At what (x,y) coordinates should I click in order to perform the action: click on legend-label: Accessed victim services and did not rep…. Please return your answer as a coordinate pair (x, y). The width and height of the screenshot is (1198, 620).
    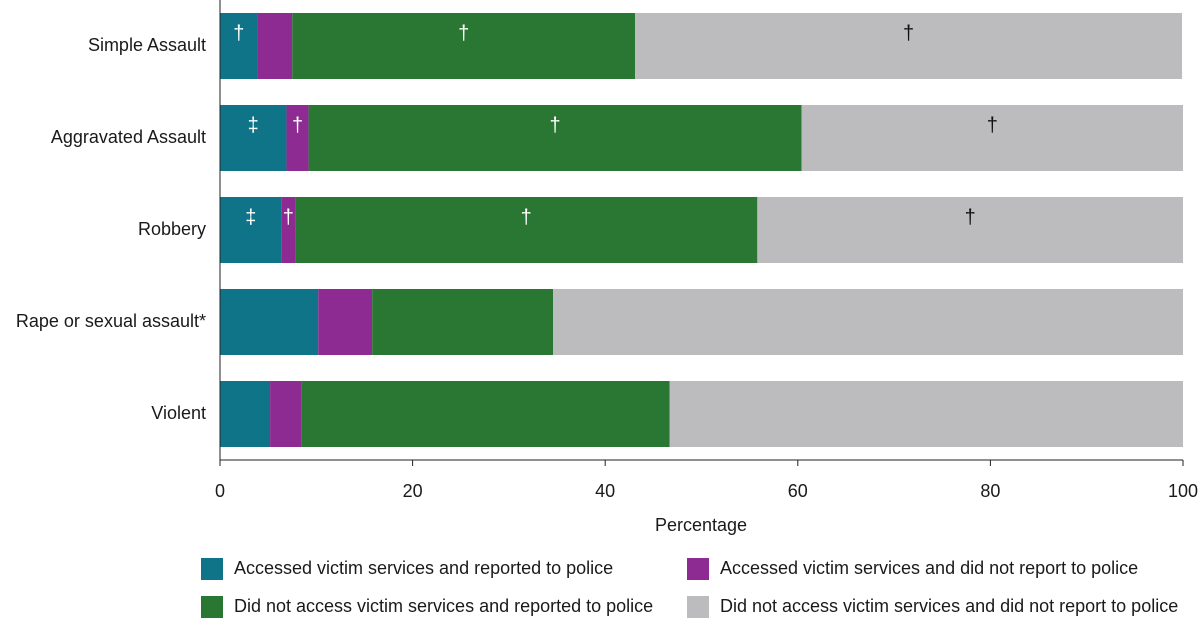
    Looking at the image, I should click on (929, 568).